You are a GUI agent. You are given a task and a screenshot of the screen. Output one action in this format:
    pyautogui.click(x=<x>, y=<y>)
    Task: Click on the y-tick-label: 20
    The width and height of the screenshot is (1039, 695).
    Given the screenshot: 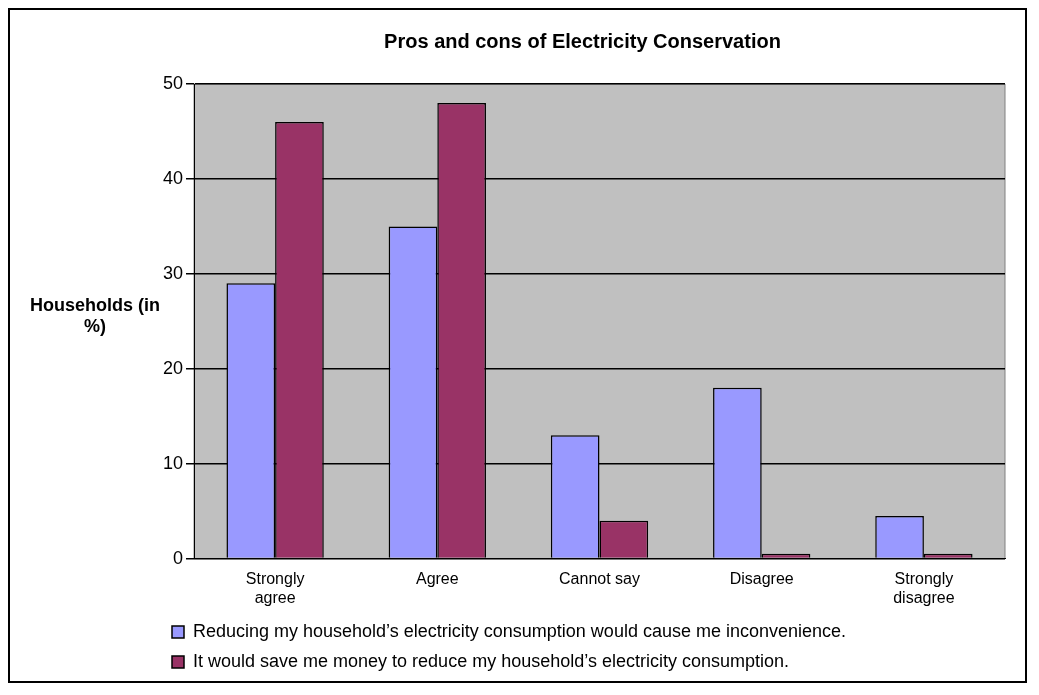 What is the action you would take?
    pyautogui.click(x=173, y=367)
    